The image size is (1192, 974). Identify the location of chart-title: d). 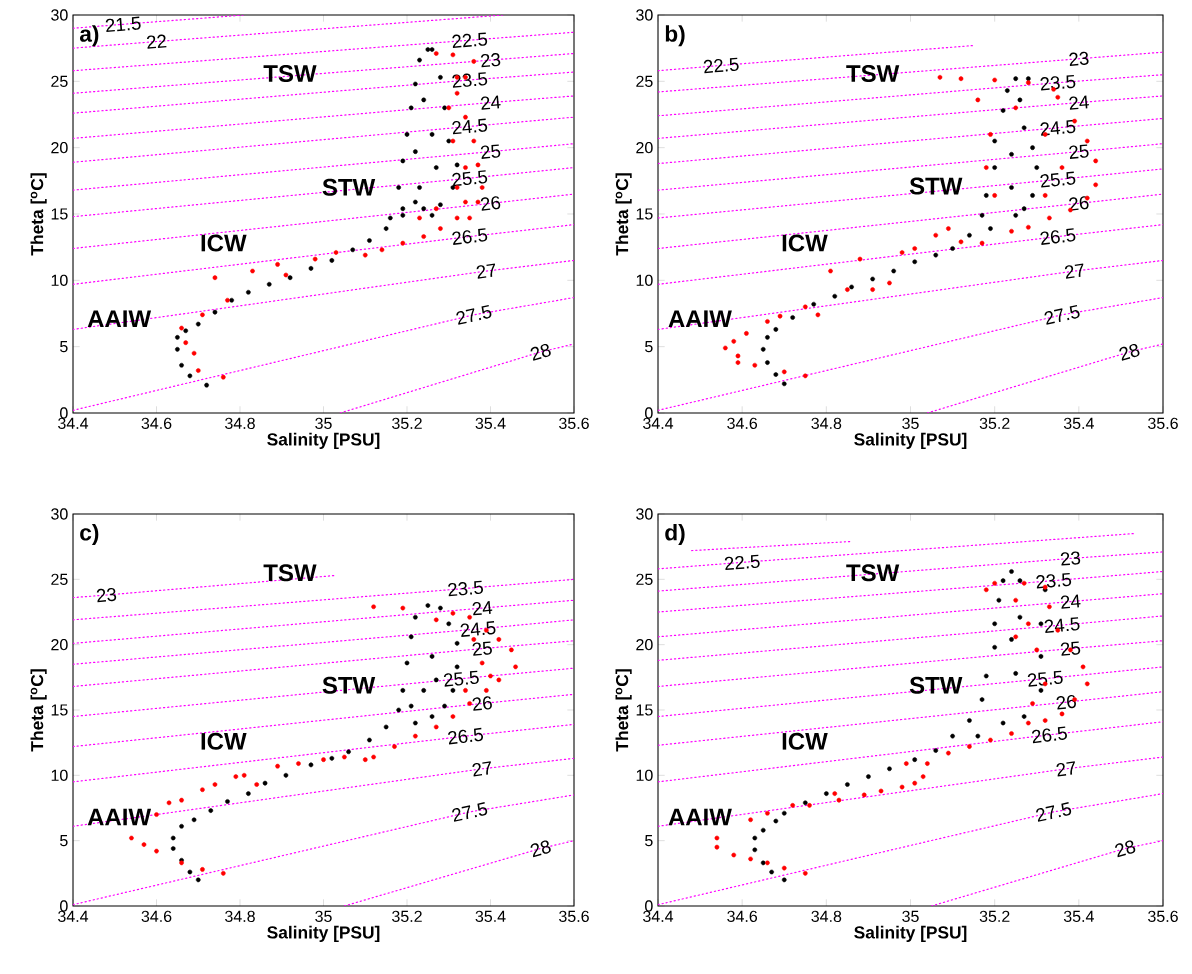
(675, 534).